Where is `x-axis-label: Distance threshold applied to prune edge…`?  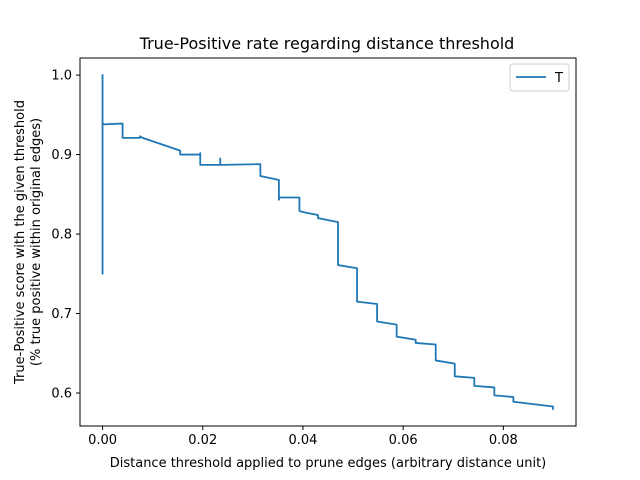
x-axis-label: Distance threshold applied to prune edge… is located at coordinates (328, 463).